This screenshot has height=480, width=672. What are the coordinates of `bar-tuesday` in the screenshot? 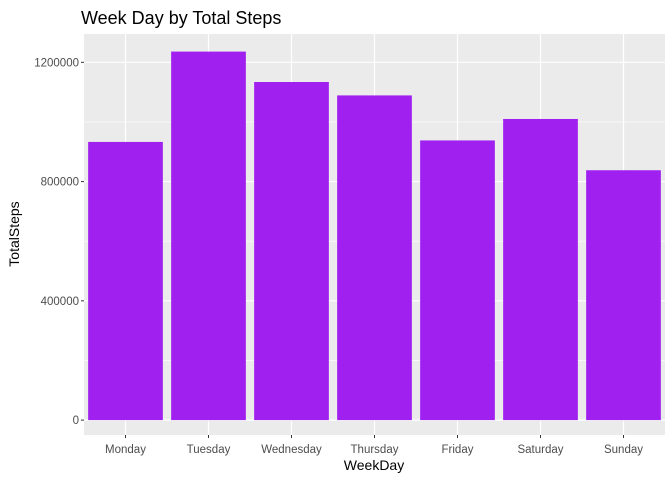 It's located at (208, 236).